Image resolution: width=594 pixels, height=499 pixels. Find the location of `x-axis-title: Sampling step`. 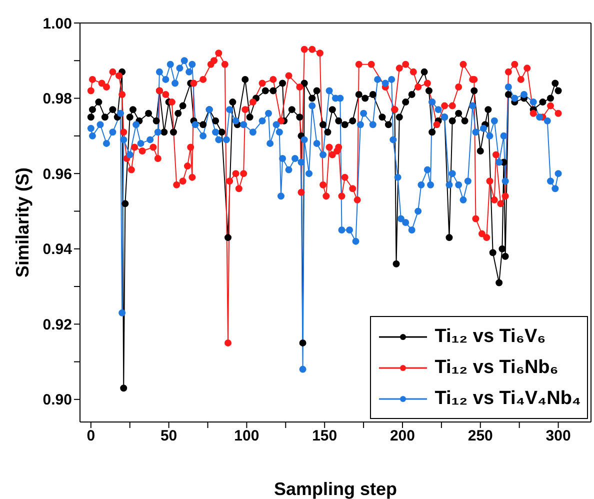

x-axis-title: Sampling step is located at coordinates (336, 489).